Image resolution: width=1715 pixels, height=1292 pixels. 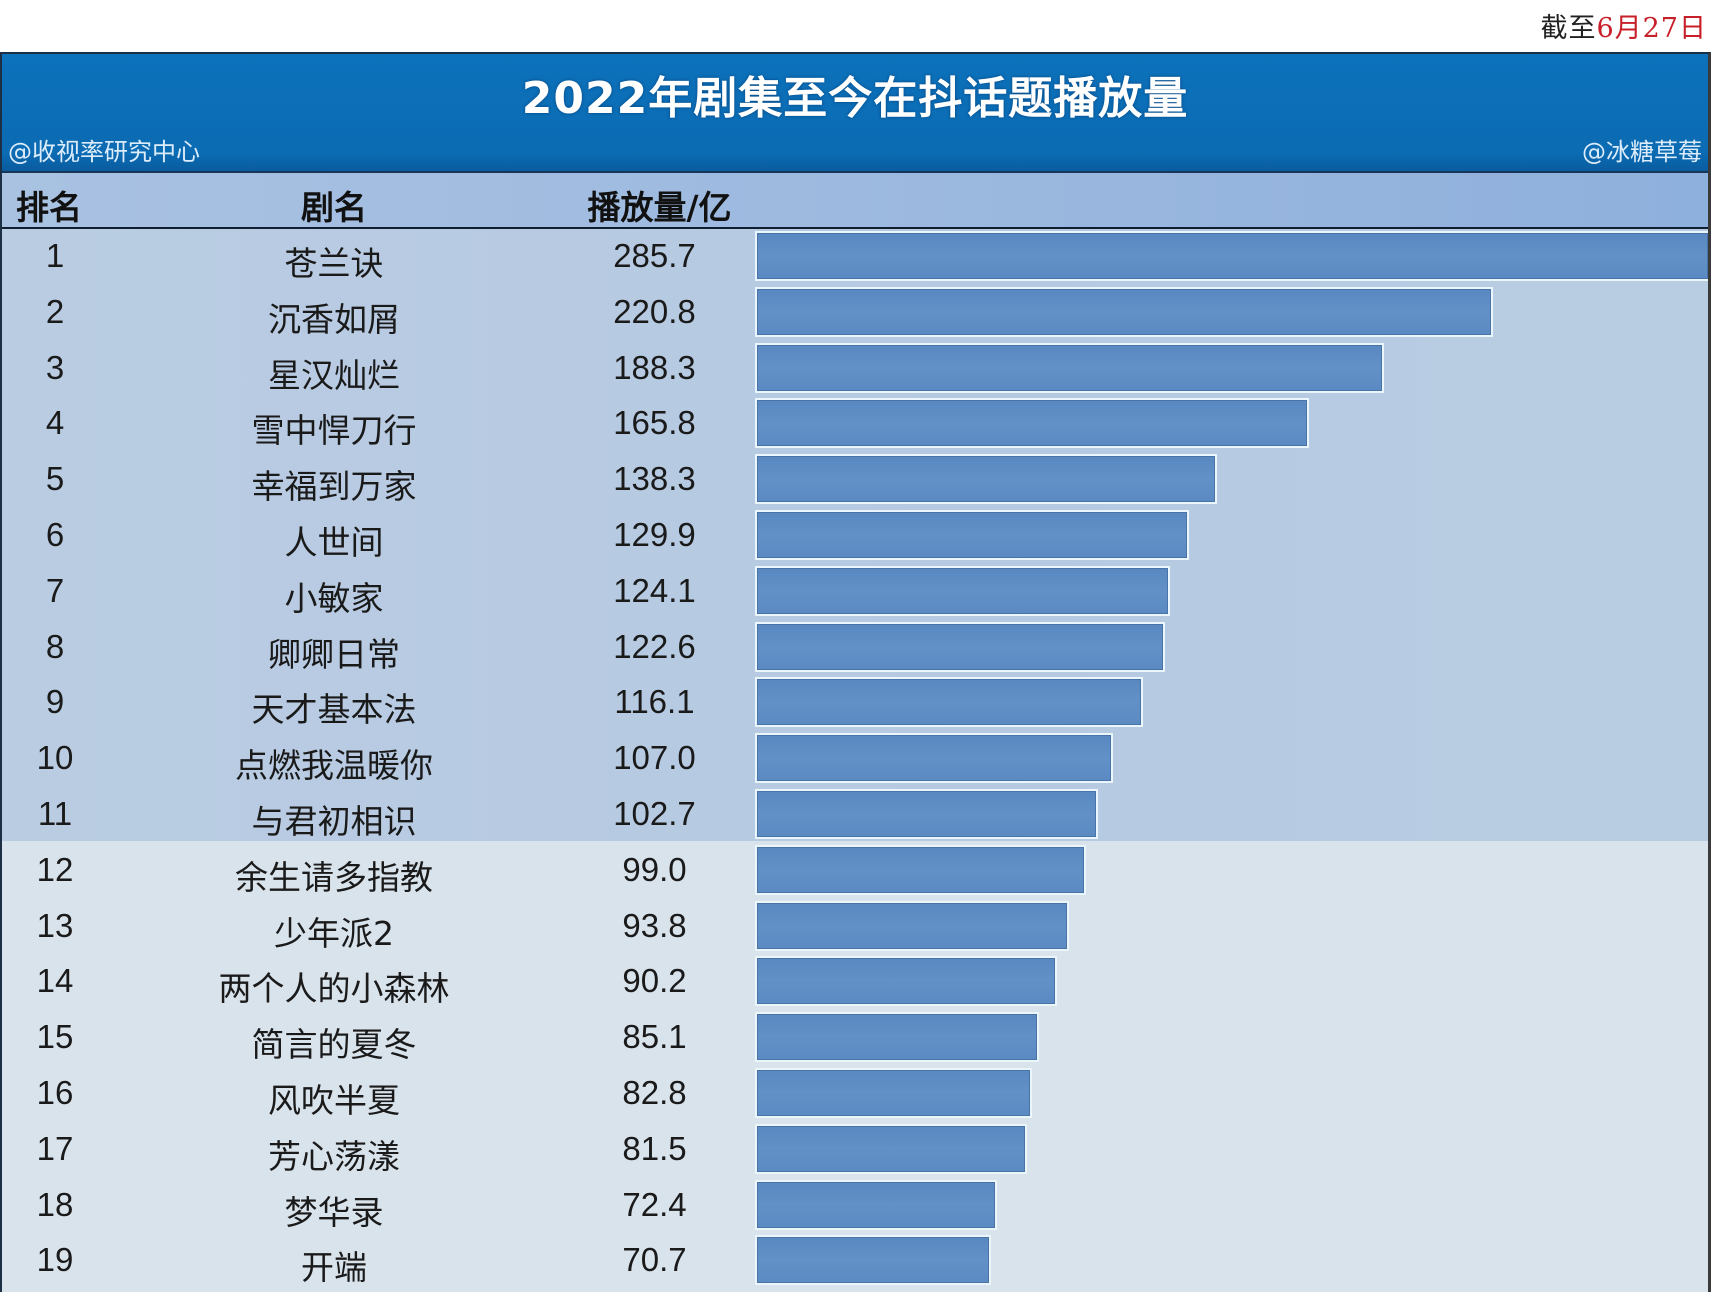 I want to click on drama-name-cell: 点燃我温暖你, so click(x=334, y=766).